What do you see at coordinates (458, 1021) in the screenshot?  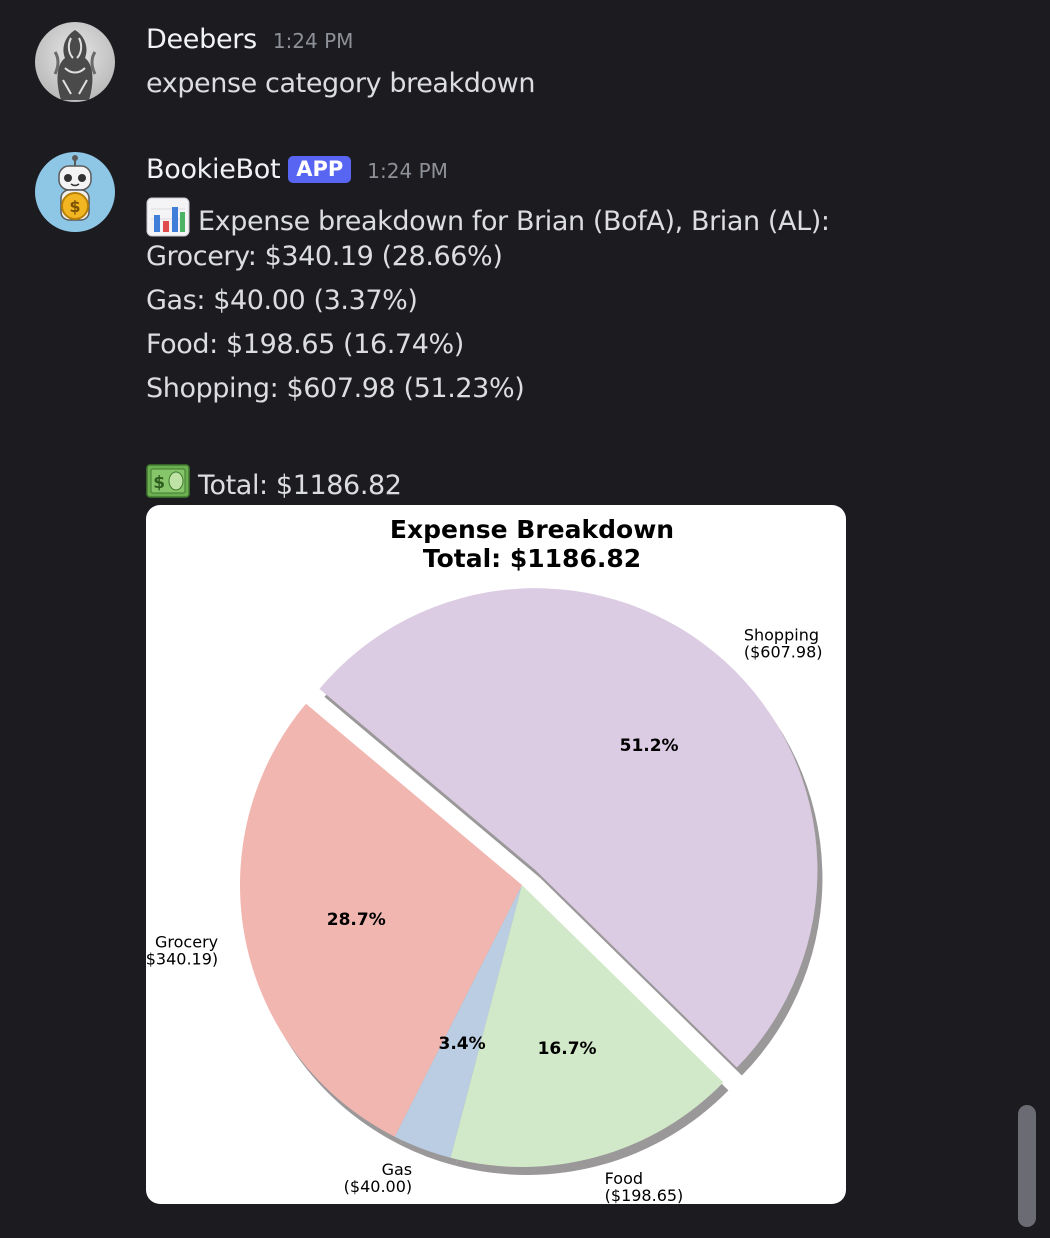 I see `pie-slice-gas` at bounding box center [458, 1021].